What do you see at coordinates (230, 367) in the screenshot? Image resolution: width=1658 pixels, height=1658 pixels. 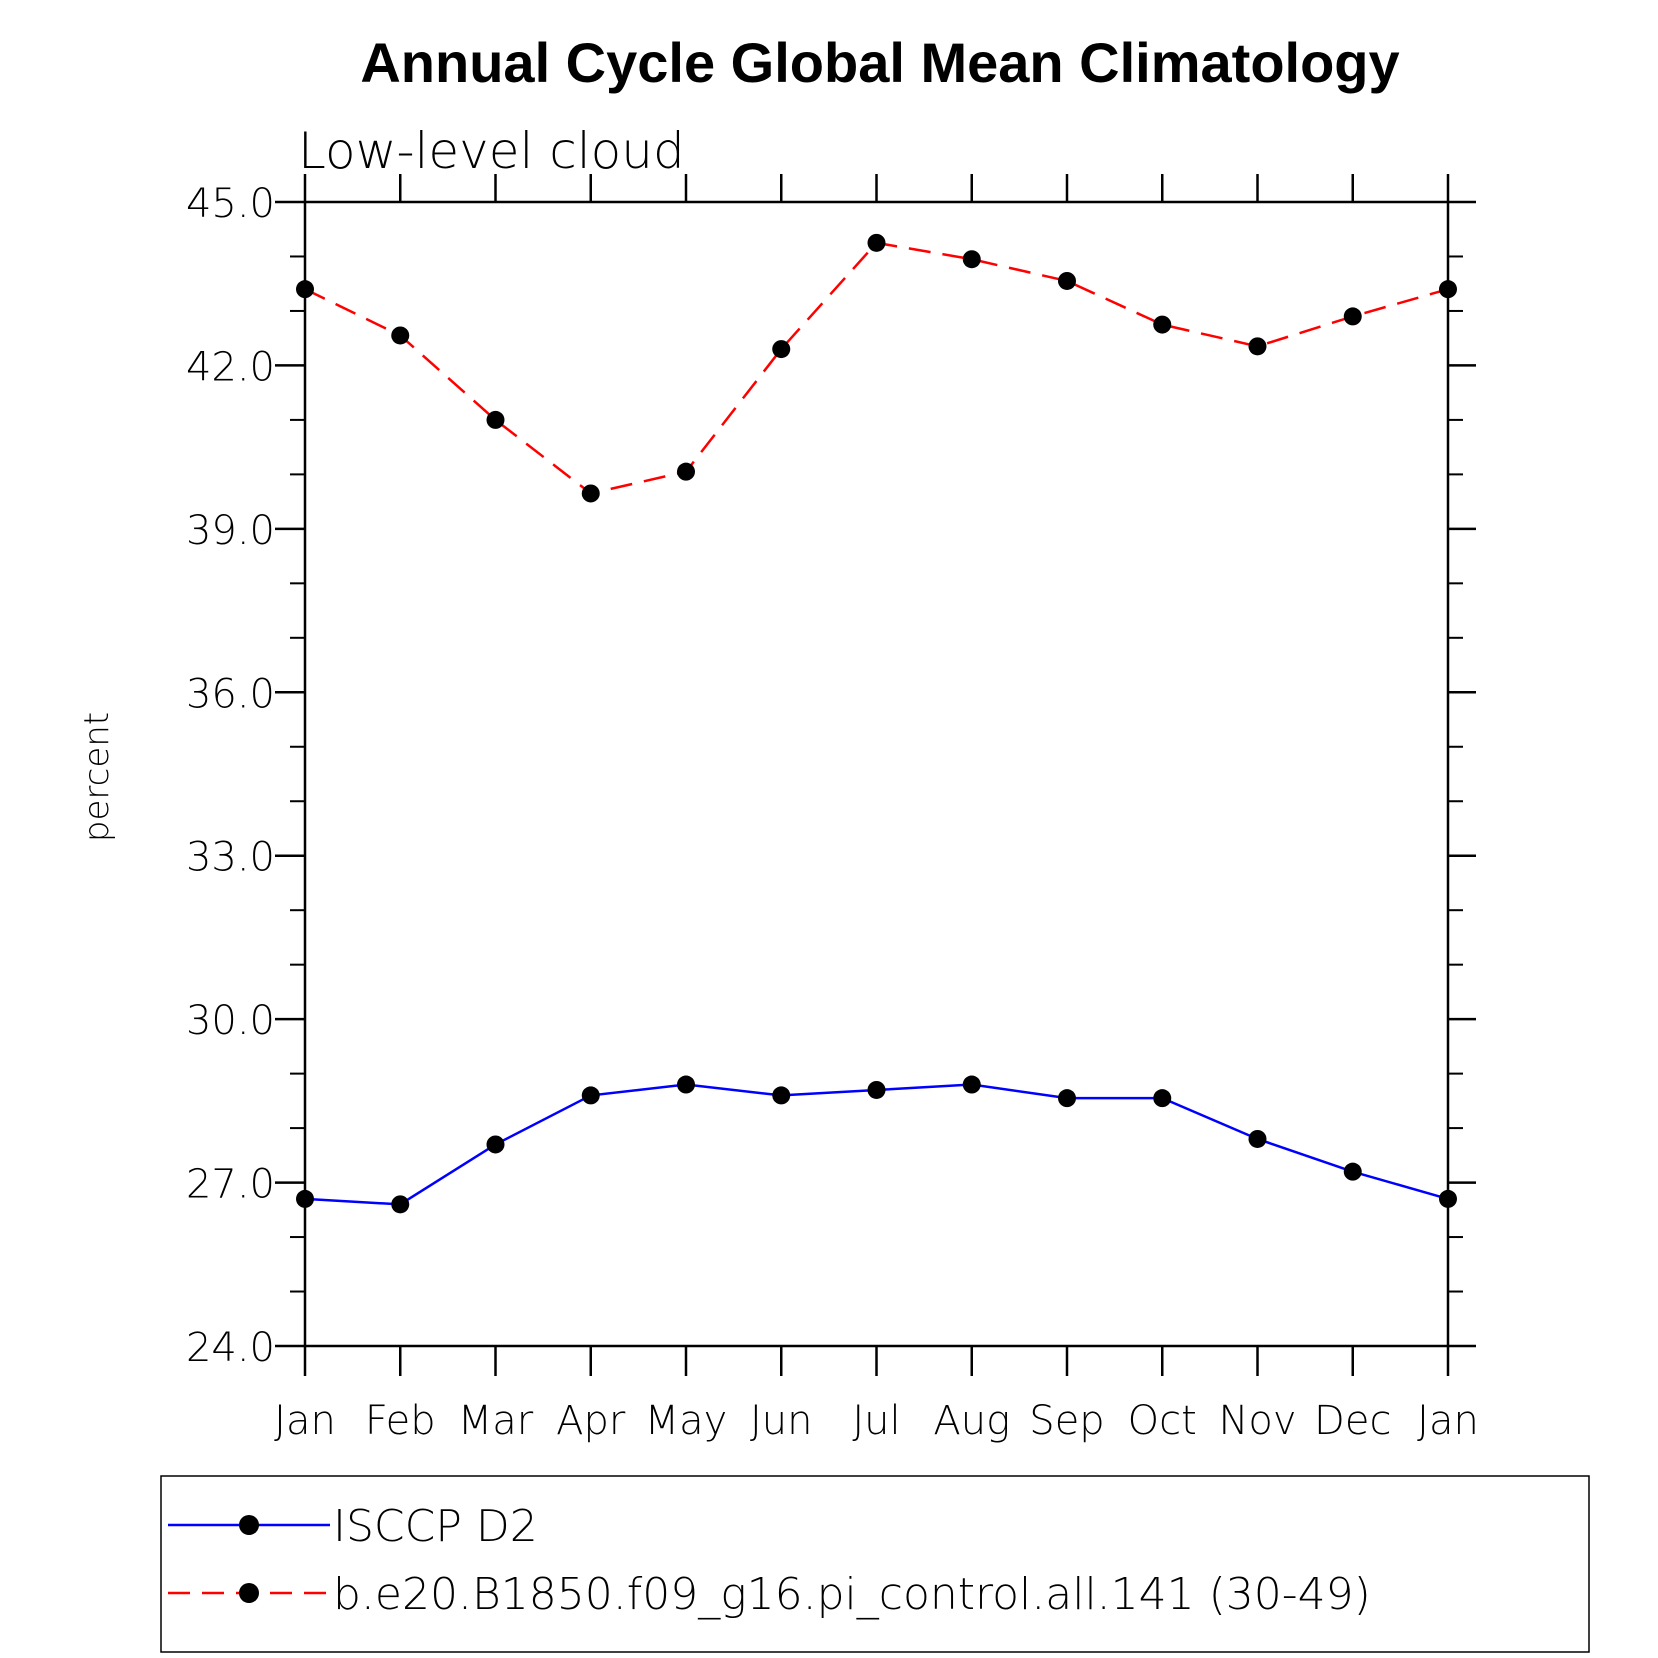 I see `y-tick-label: 42.0` at bounding box center [230, 367].